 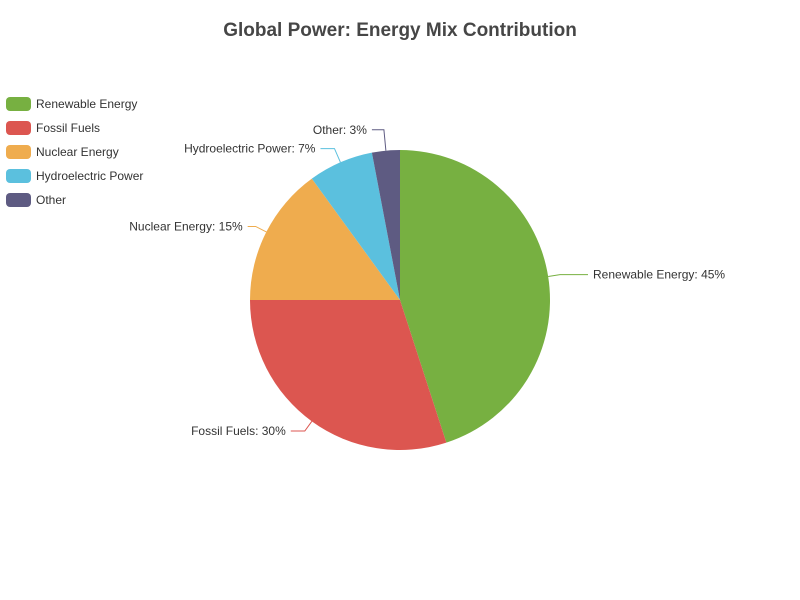 What do you see at coordinates (340, 130) in the screenshot?
I see `slice-label: Other: 3%` at bounding box center [340, 130].